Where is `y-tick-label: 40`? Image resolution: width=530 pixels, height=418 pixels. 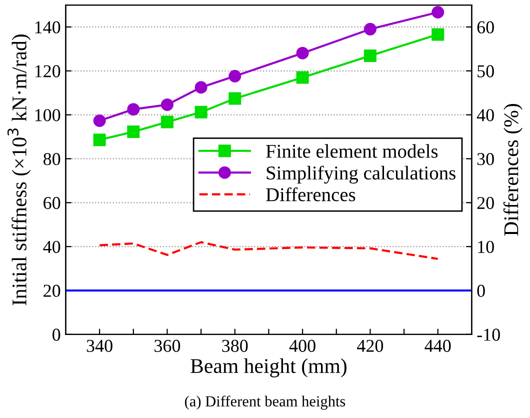 y-tick-label: 40 is located at coordinates (51, 247).